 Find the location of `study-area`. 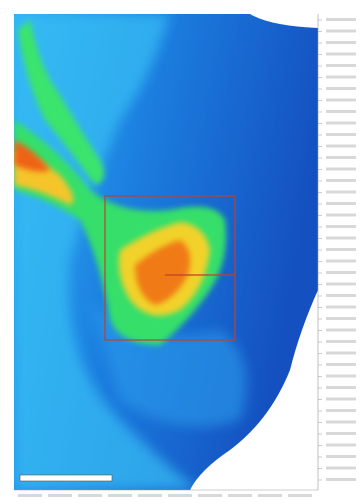

study-area is located at coordinates (170, 268).